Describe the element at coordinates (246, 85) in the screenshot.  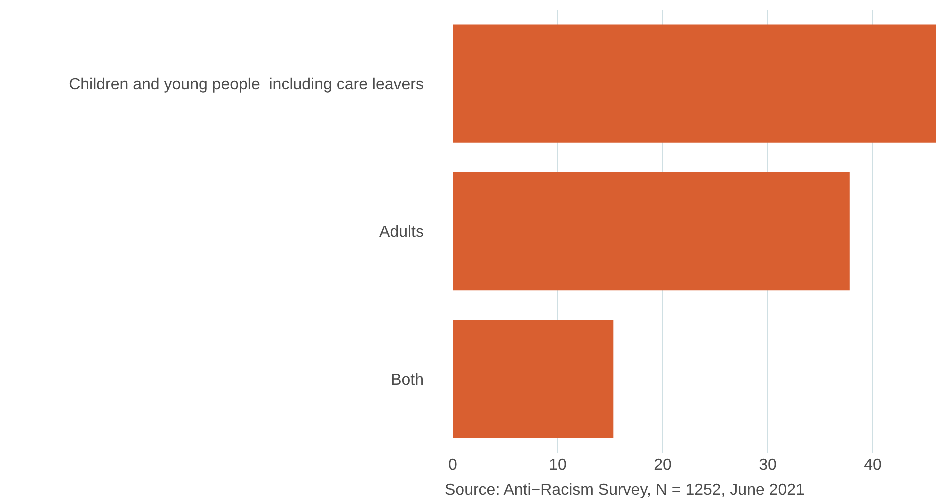
I see `y-tick-label: Children and young people including care leavers` at that location.